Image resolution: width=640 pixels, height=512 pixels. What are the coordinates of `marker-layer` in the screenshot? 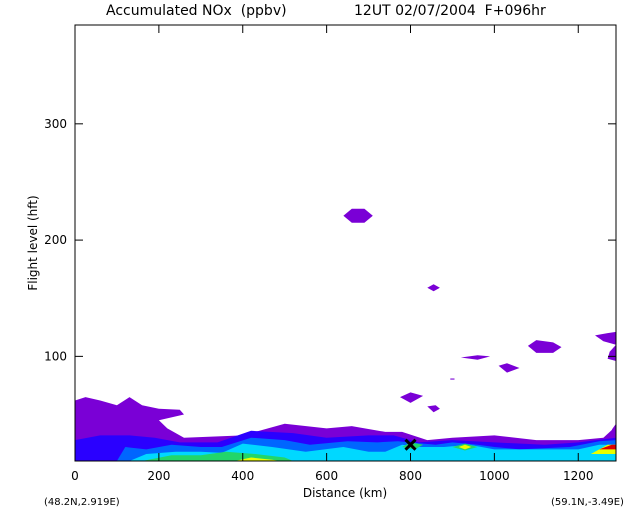 It's located at (410, 444).